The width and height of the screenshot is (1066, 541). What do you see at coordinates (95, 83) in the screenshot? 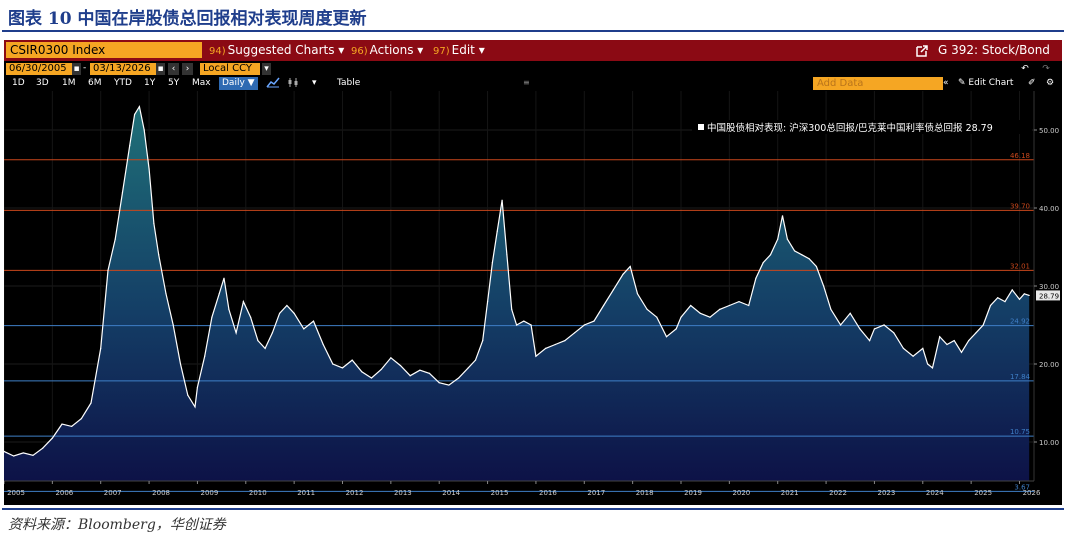
I see `range-6m: 6M` at bounding box center [95, 83].